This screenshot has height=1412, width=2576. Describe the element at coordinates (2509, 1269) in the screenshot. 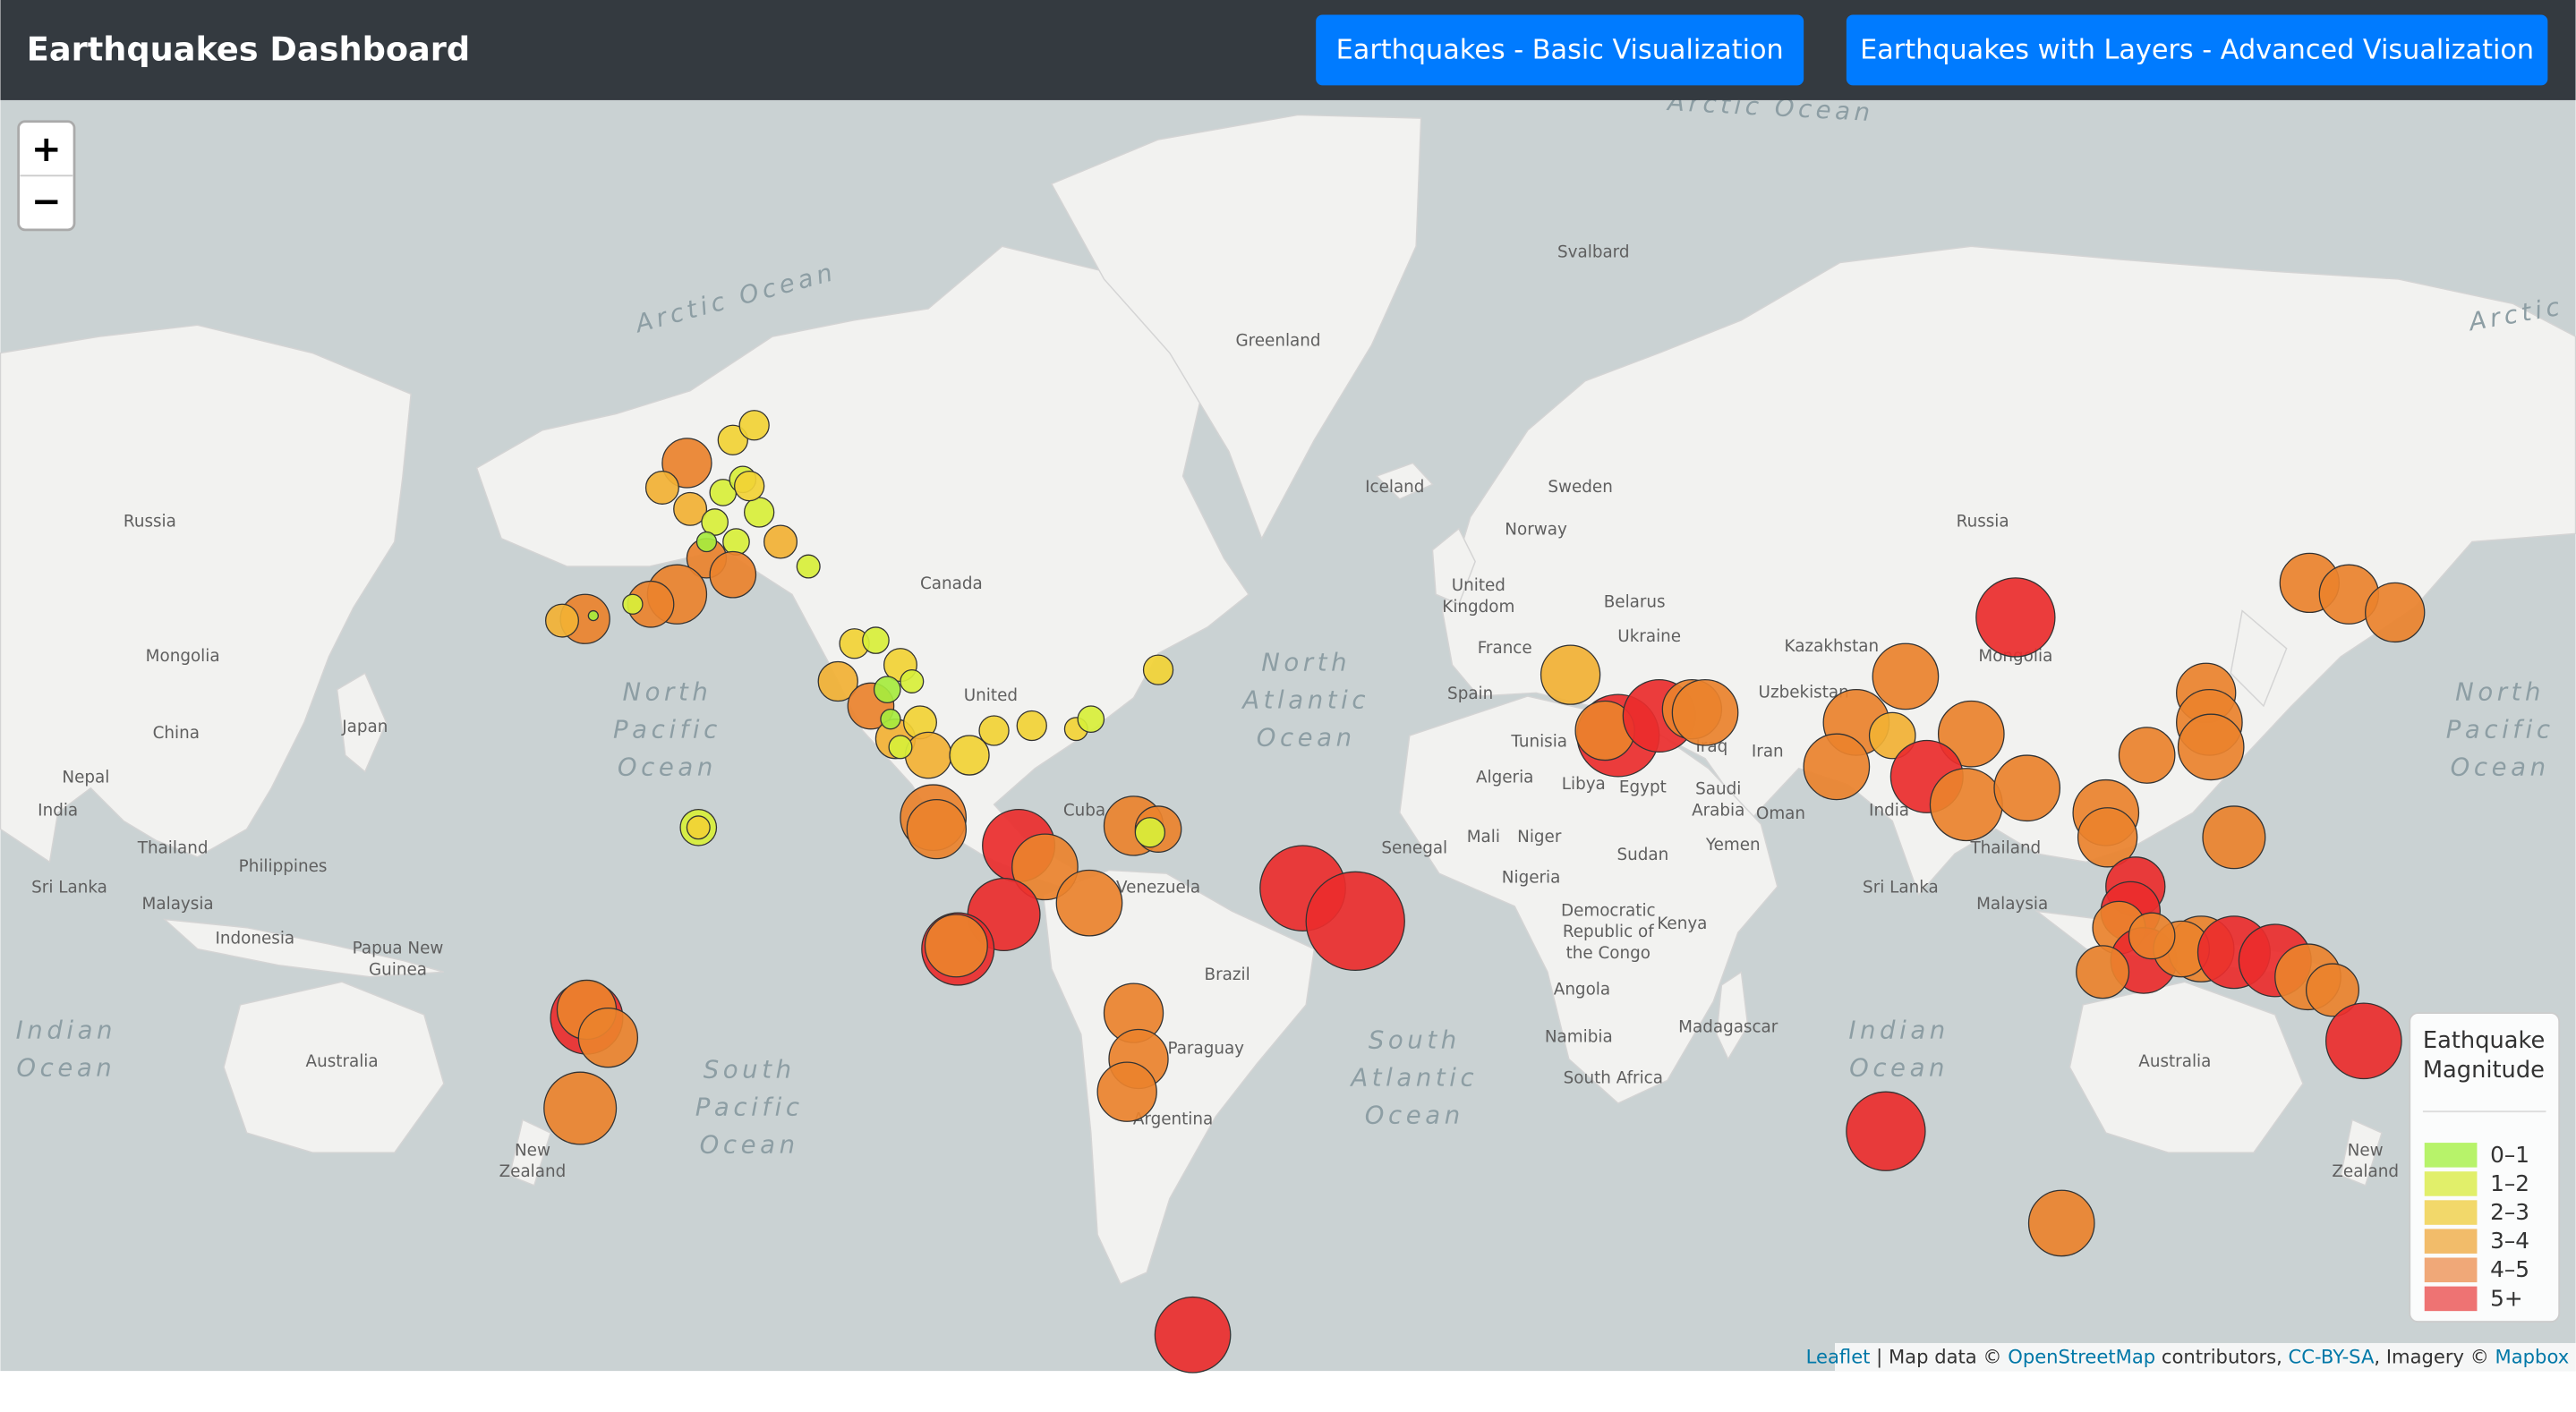

I see `legend-label: 4–5` at that location.